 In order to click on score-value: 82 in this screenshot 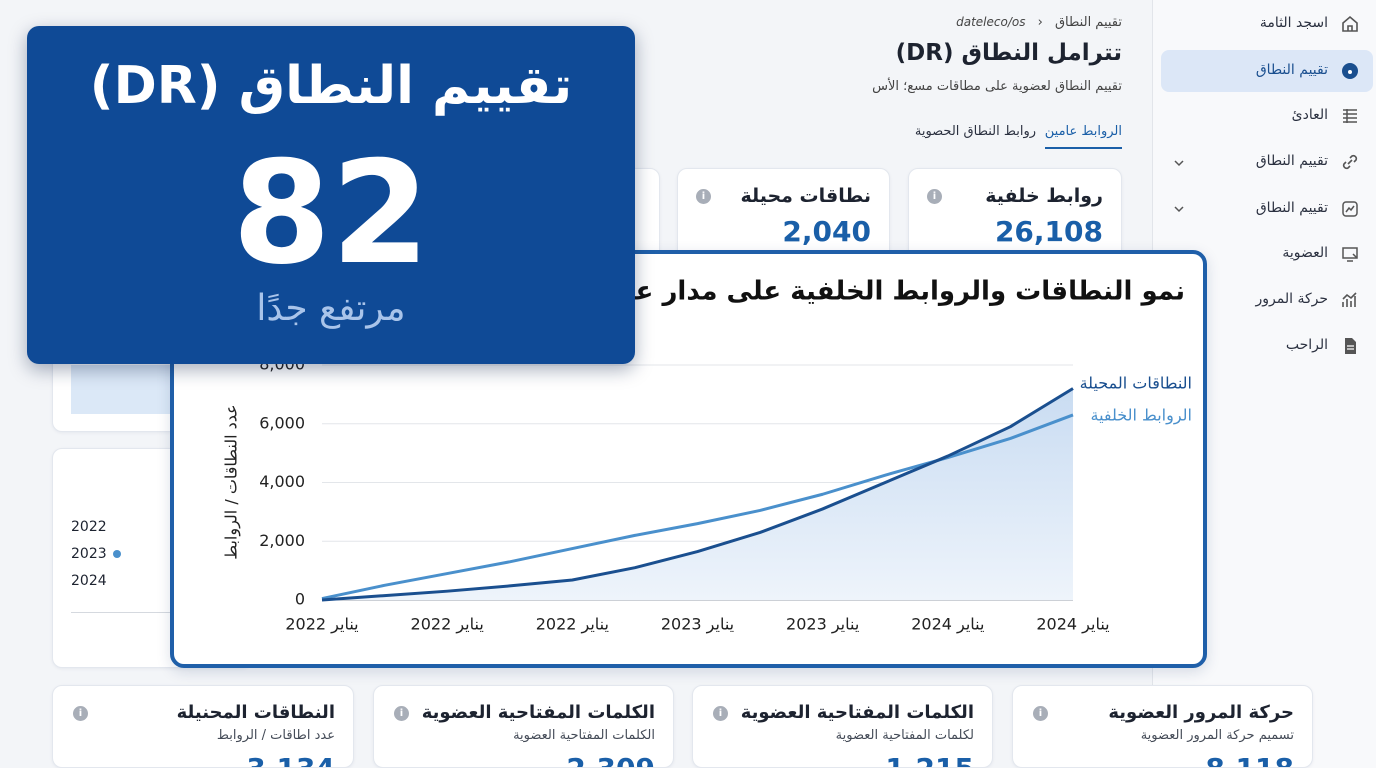, I will do `click(331, 213)`.